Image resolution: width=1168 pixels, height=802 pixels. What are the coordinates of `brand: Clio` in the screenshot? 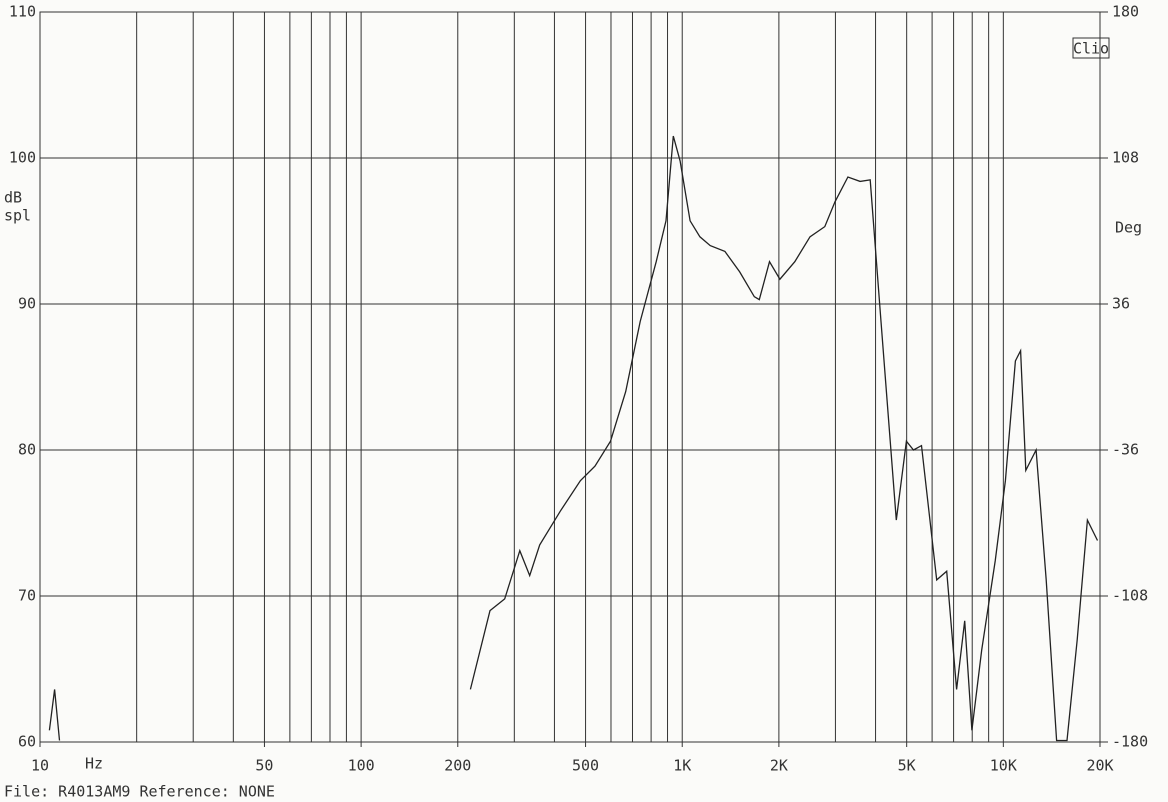 It's located at (1091, 49).